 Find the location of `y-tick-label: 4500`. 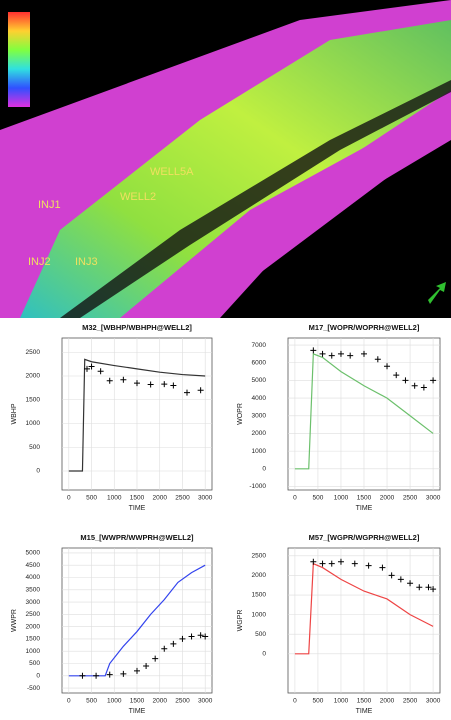

y-tick-label: 4500 is located at coordinates (33, 565).